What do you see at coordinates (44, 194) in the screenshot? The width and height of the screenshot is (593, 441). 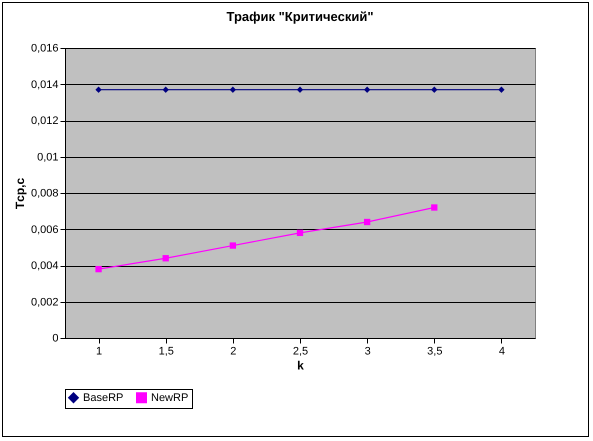 I see `y-tick-label: 0,008` at bounding box center [44, 194].